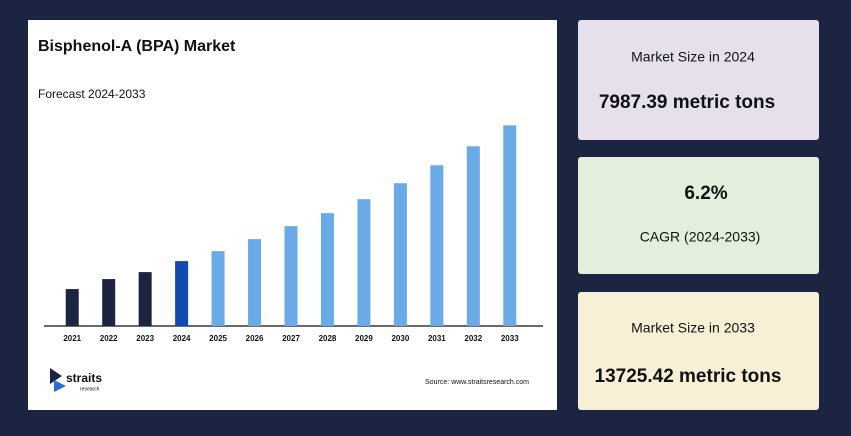 Image resolution: width=851 pixels, height=436 pixels. Describe the element at coordinates (182, 338) in the screenshot. I see `x-tick-label: 2024` at that location.